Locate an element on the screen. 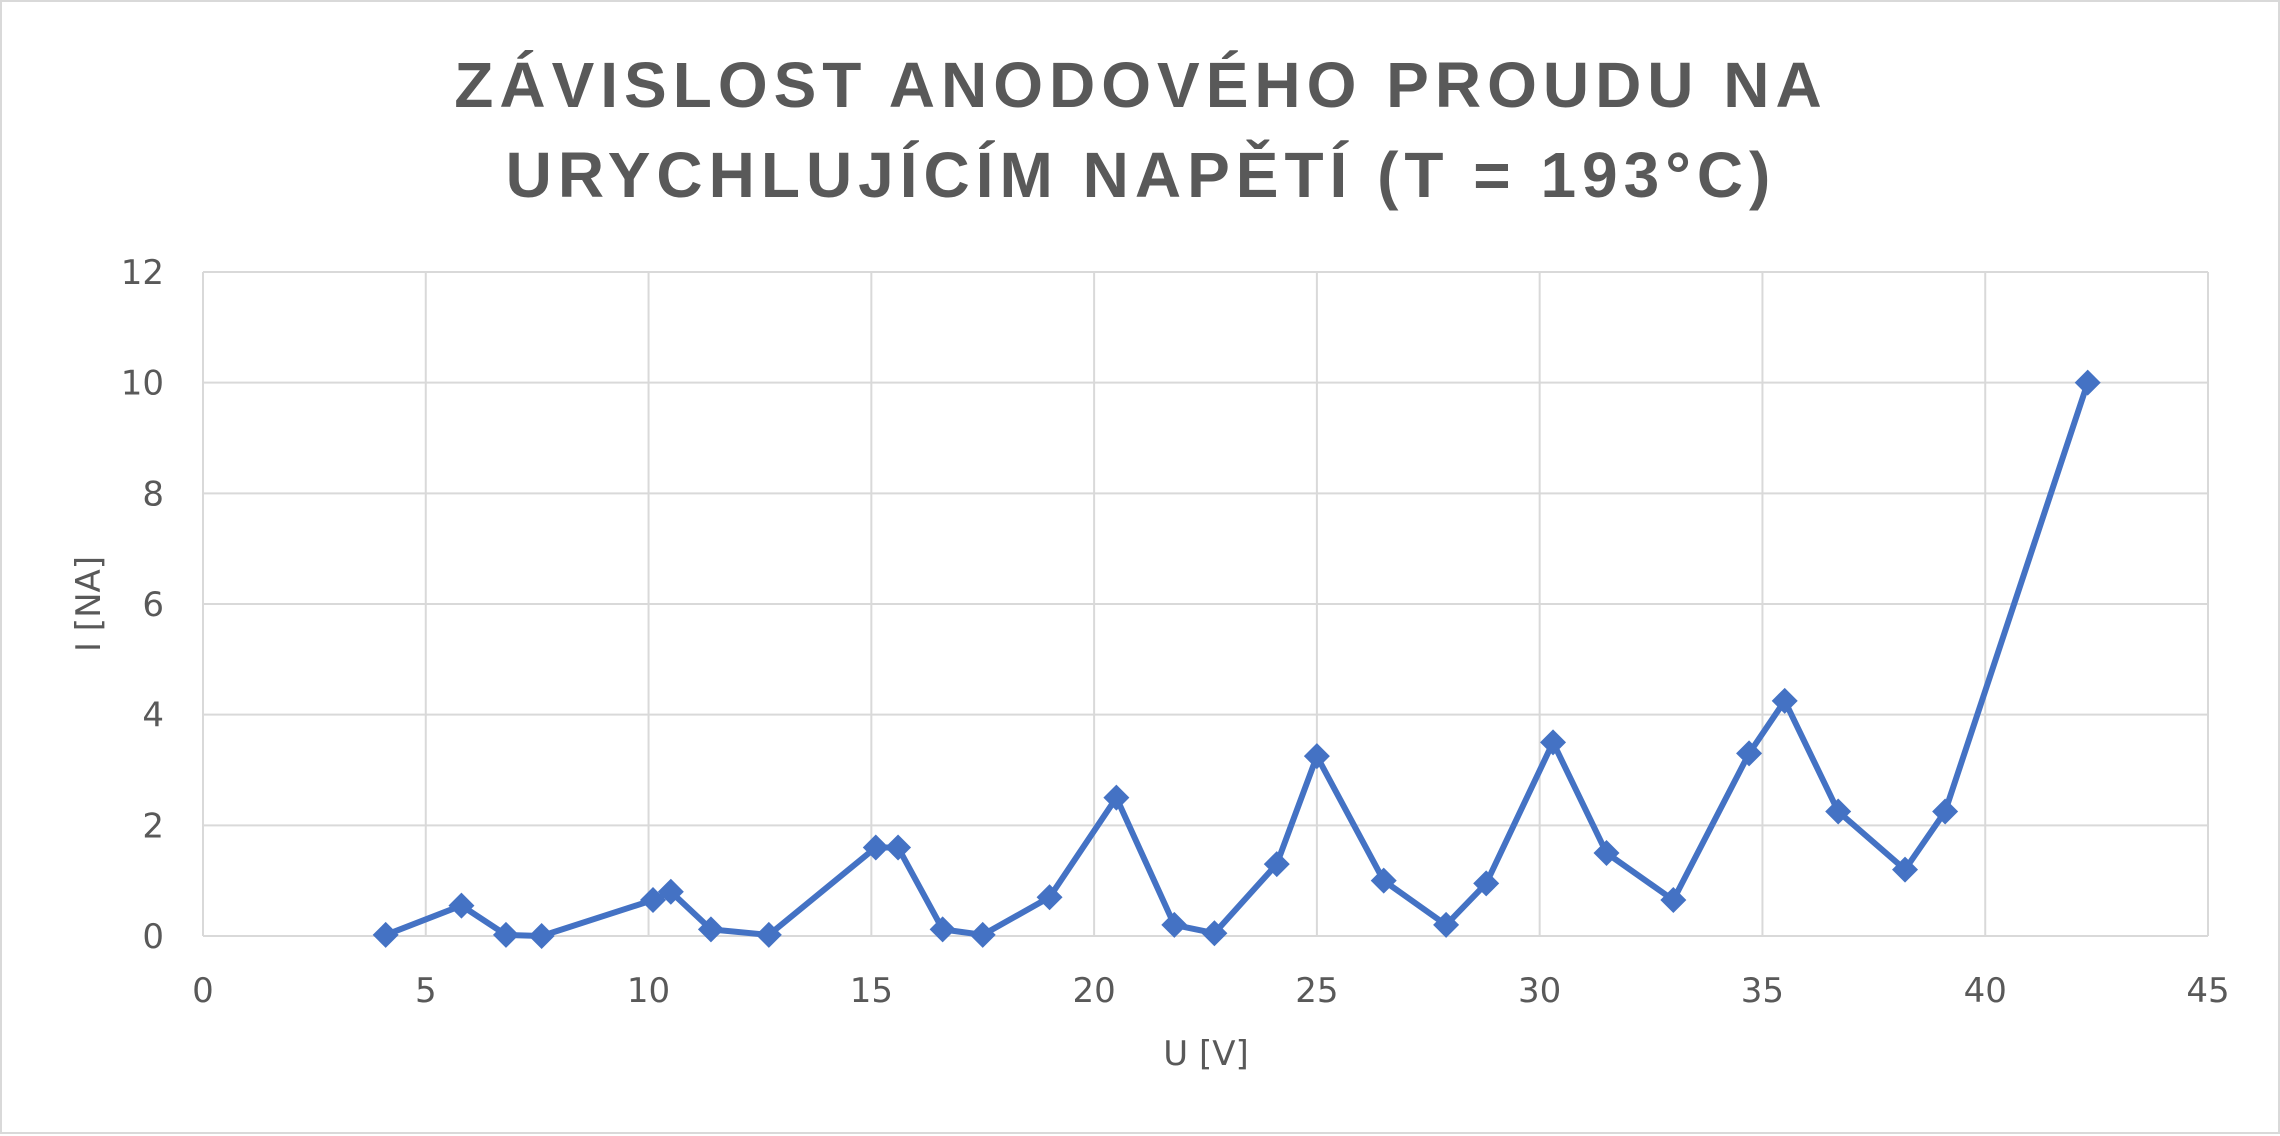 This screenshot has width=2280, height=1136. y-tick-label-10: 10 is located at coordinates (142, 384).